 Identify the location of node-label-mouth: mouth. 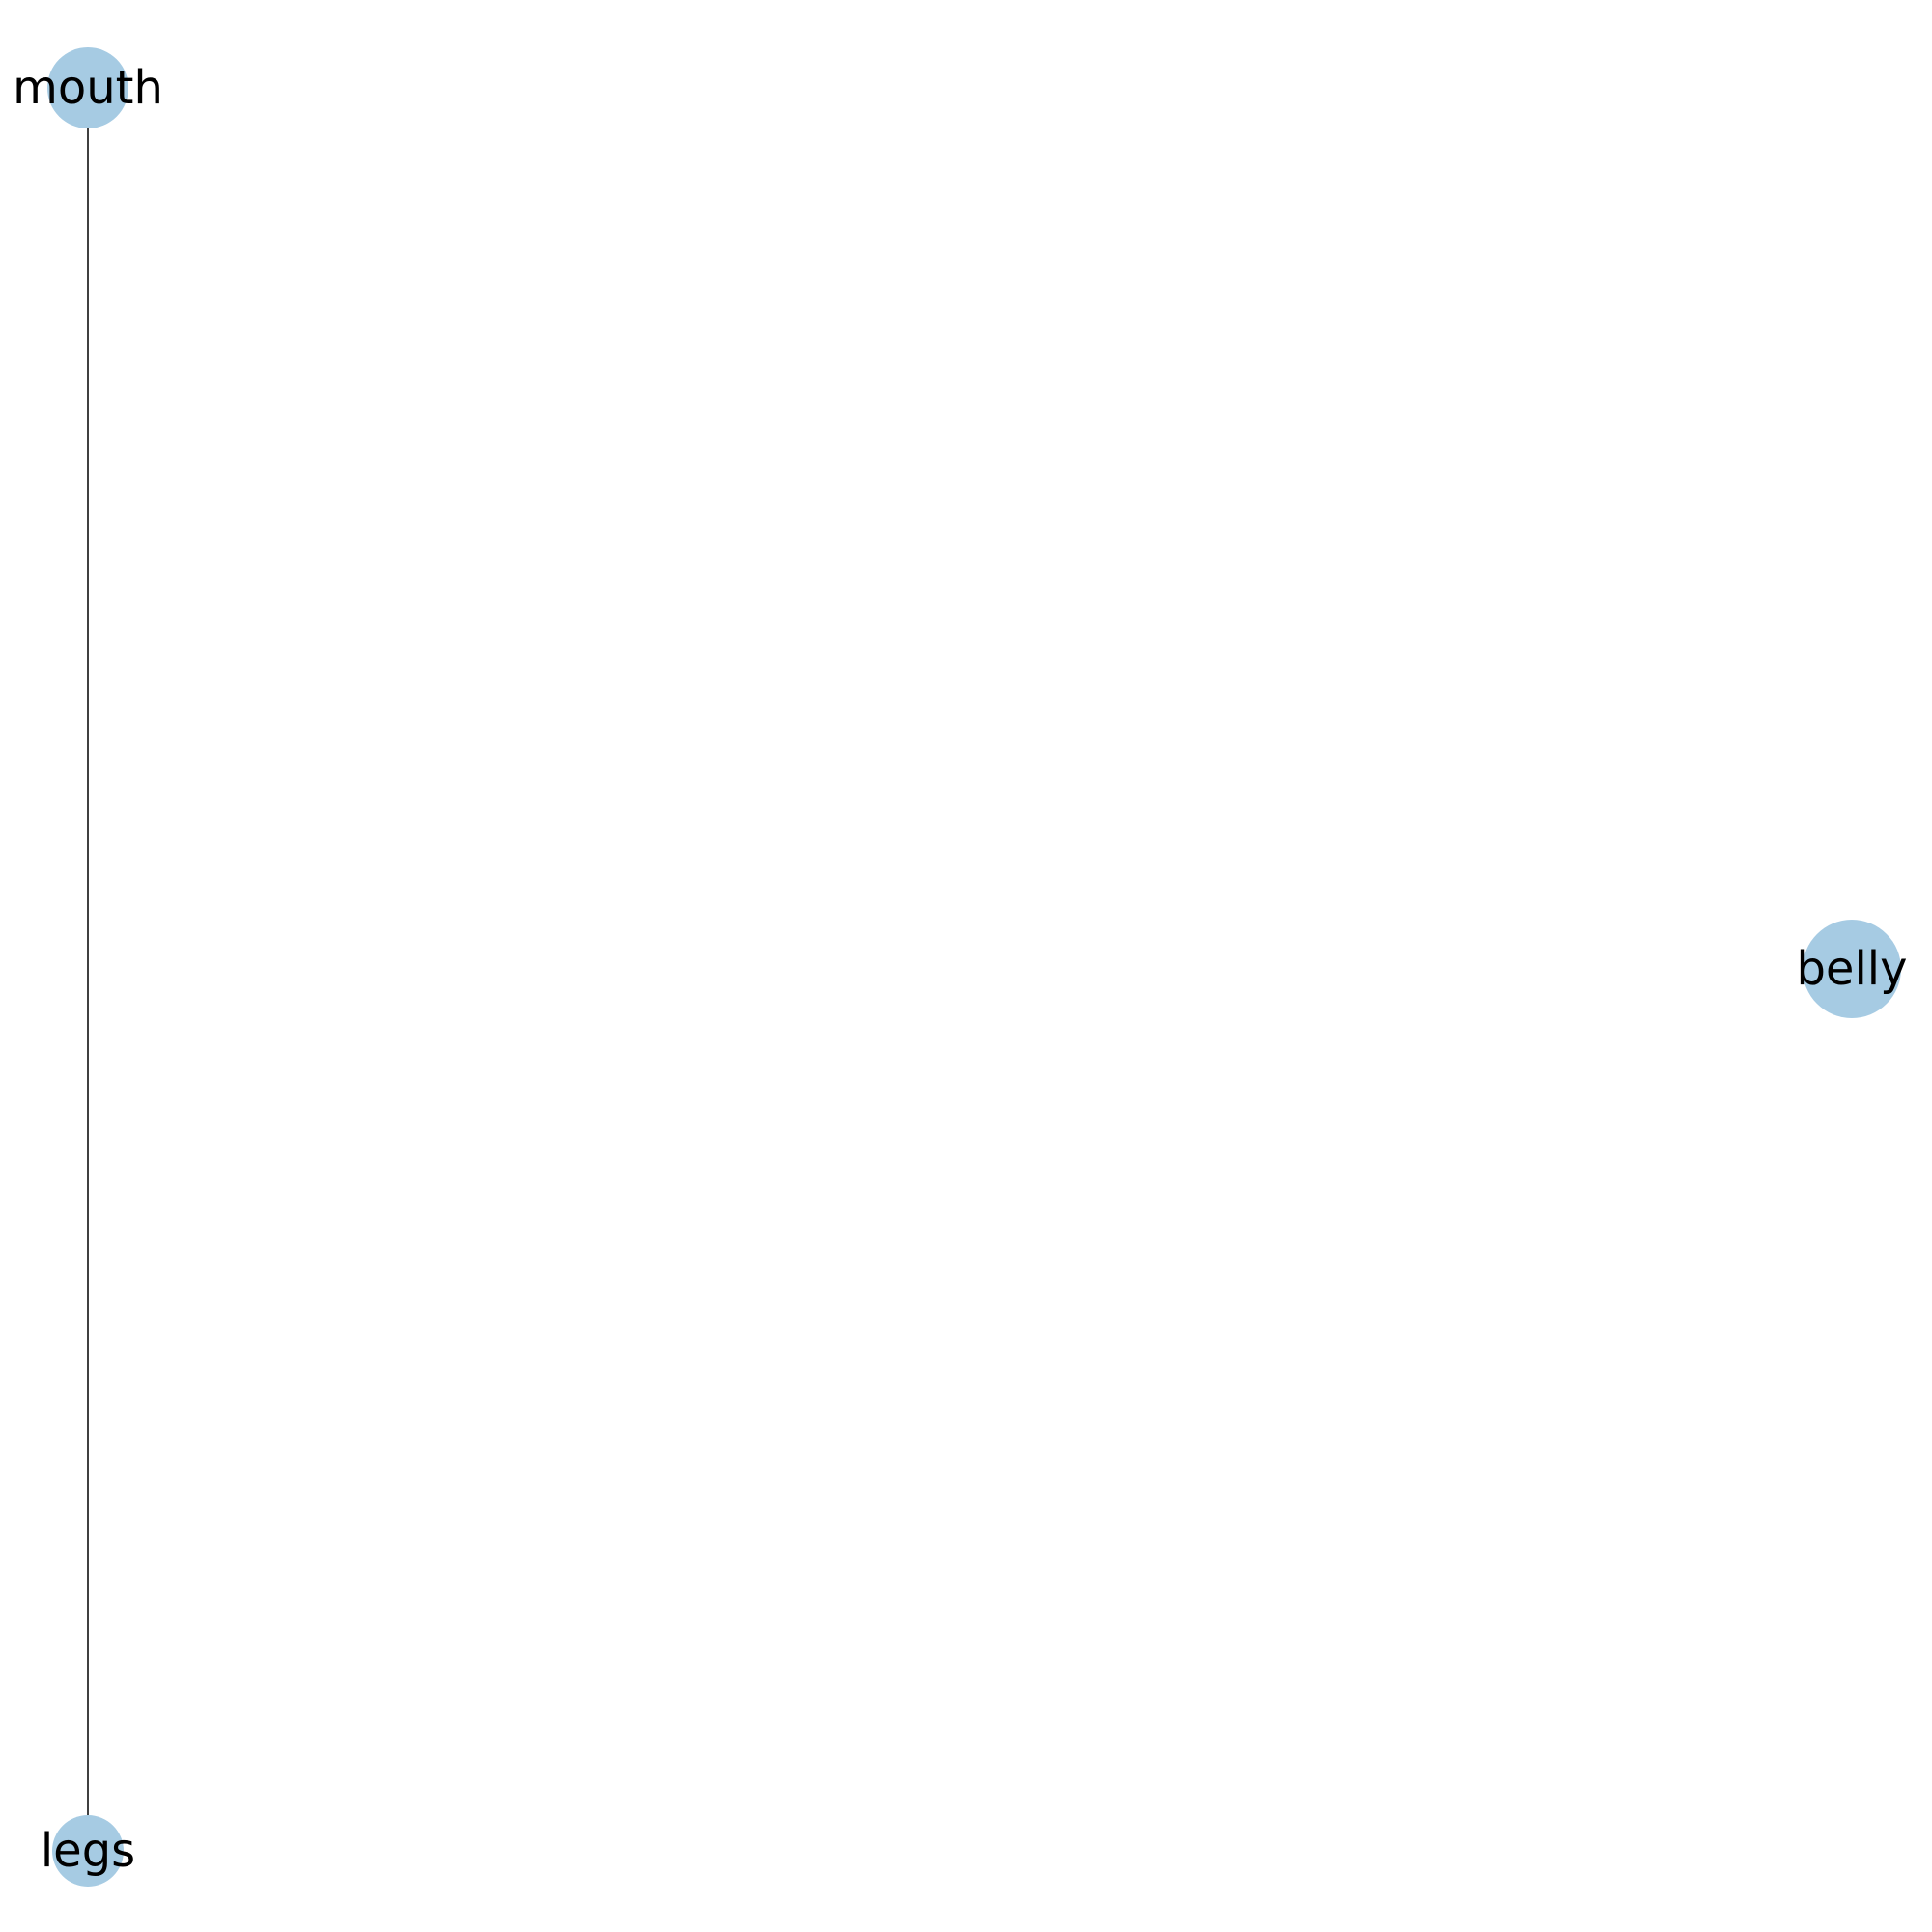
(88, 88).